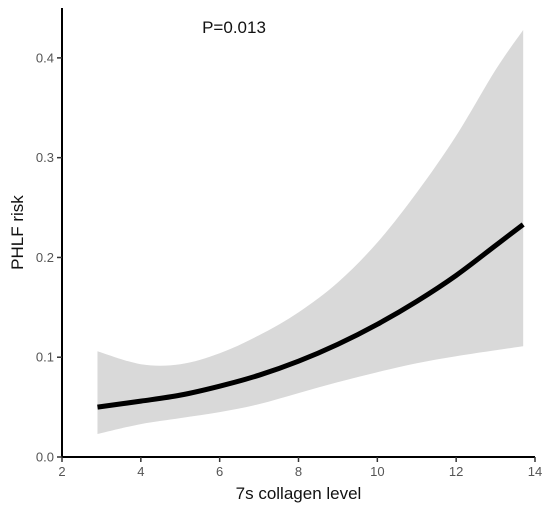 The image size is (550, 509). Describe the element at coordinates (45, 57) in the screenshot. I see `y-tick-label: 0.4` at that location.